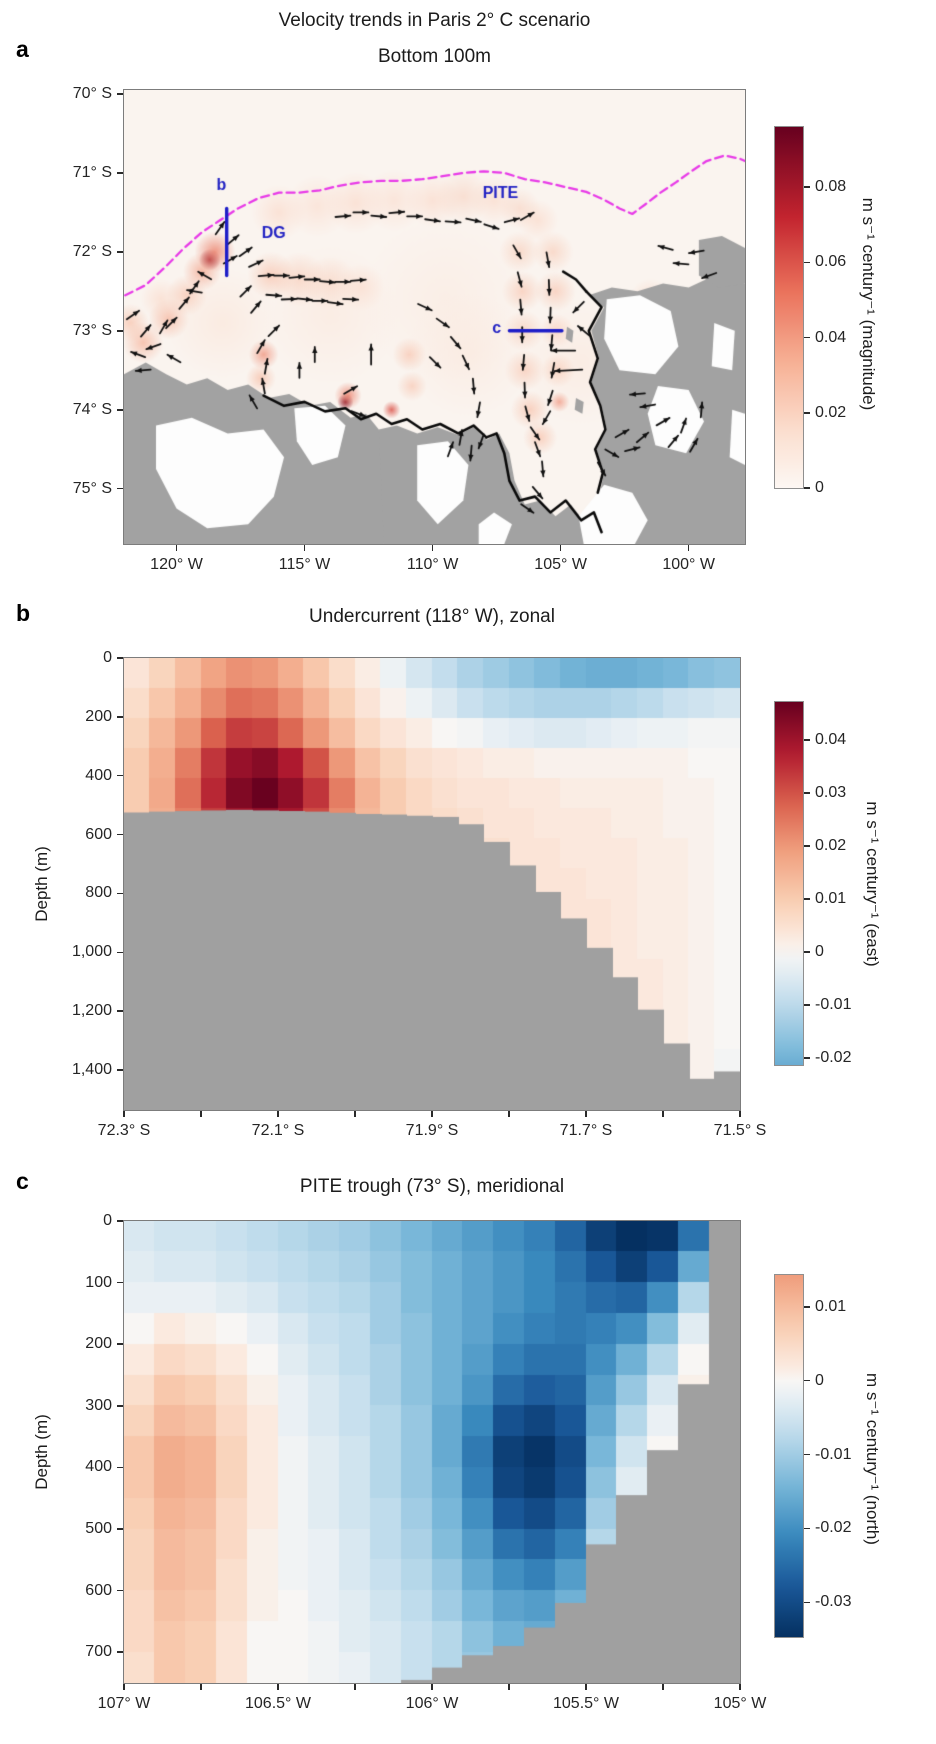 The height and width of the screenshot is (1744, 936). I want to click on y-tick-label: 1,200, so click(91, 1011).